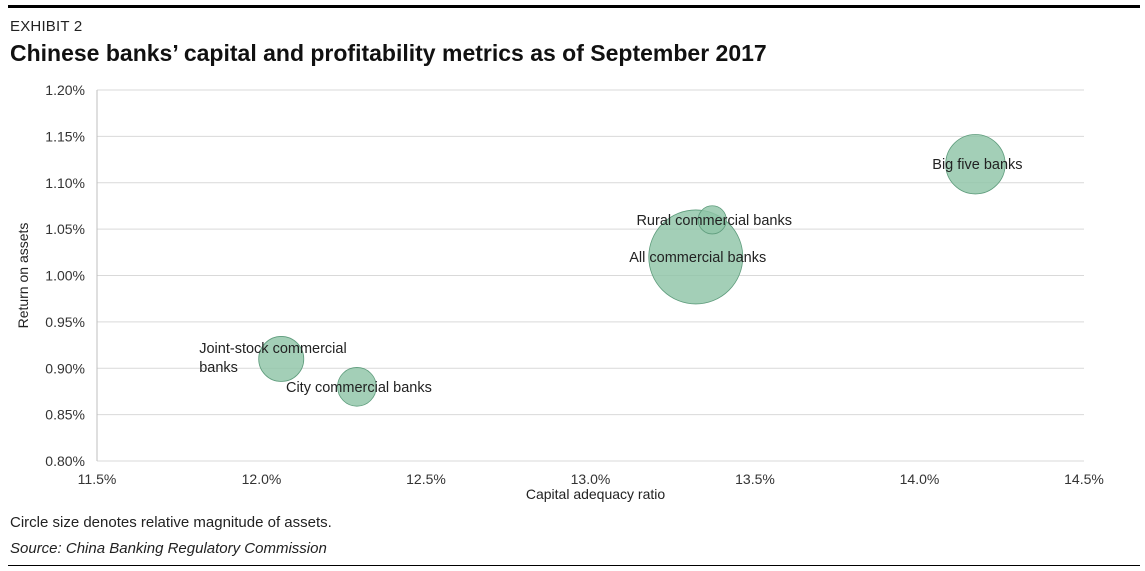  I want to click on y-tick-label: 0.95%, so click(65, 322).